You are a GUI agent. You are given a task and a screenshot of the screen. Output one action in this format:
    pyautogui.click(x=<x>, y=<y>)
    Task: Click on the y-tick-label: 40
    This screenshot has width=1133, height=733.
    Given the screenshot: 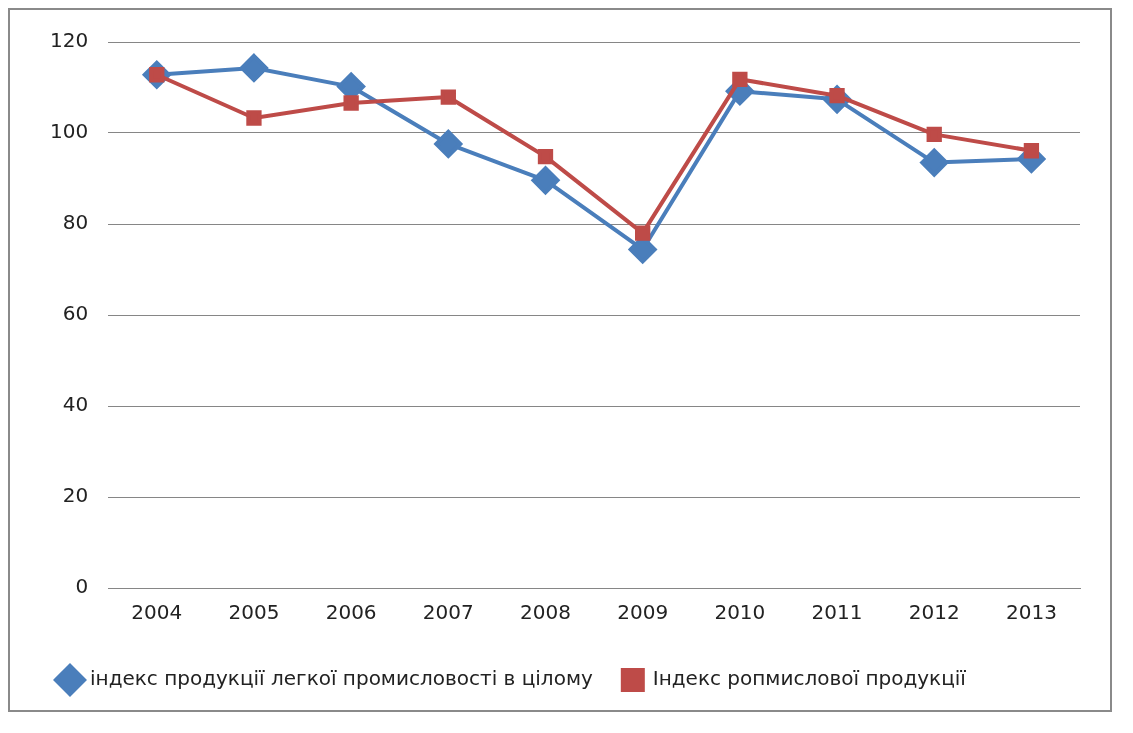 What is the action you would take?
    pyautogui.click(x=75, y=404)
    